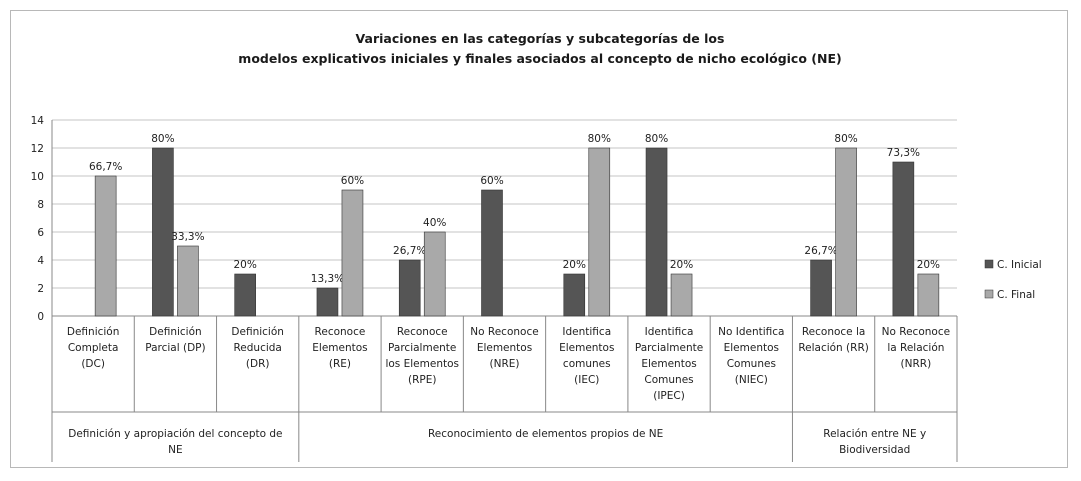 The width and height of the screenshot is (1081, 481). Describe the element at coordinates (258, 364) in the screenshot. I see `category-label: (DR)` at that location.